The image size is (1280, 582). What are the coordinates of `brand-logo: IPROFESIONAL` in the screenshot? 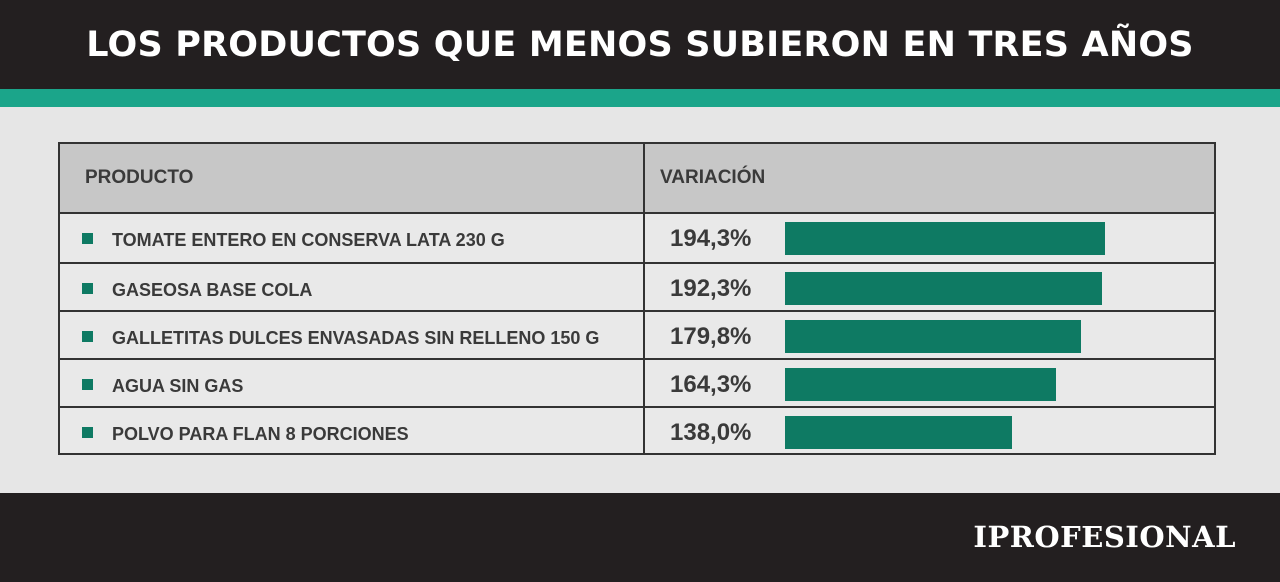 It's located at (1104, 537).